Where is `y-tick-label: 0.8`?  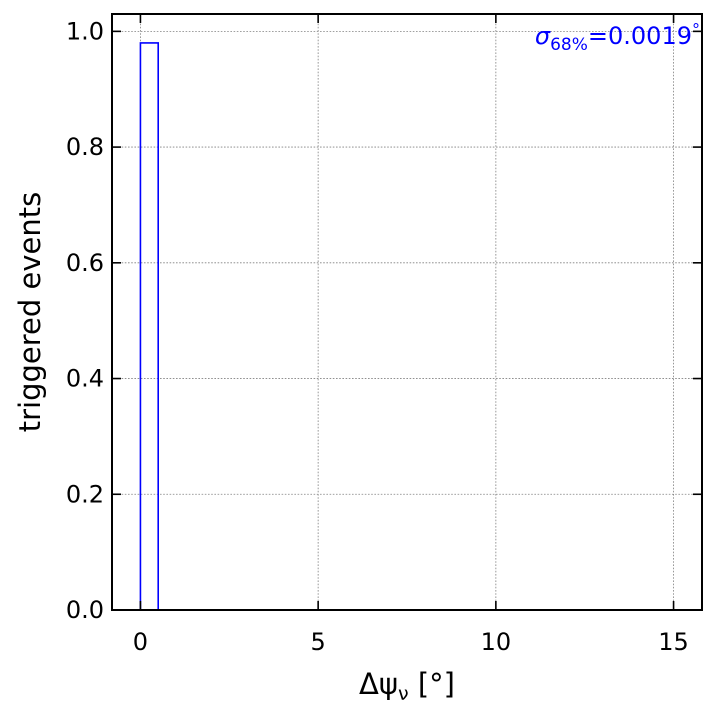
y-tick-label: 0.8 is located at coordinates (85, 147).